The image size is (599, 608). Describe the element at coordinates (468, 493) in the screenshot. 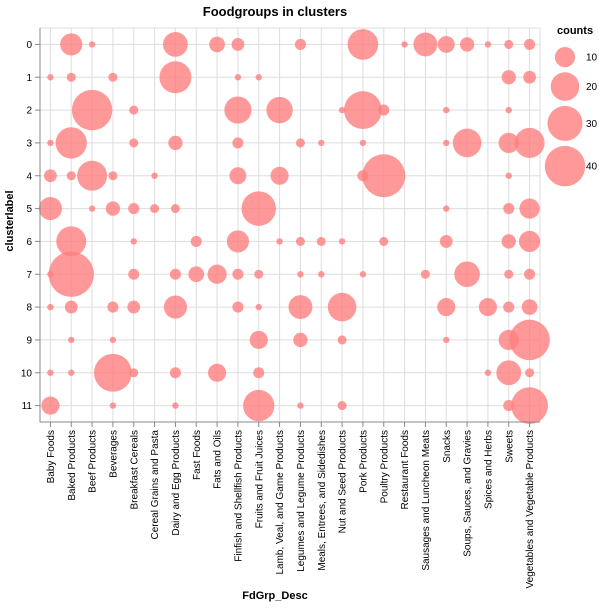

I see `x-tick-label: Soups, Sauces, and Gravies` at that location.